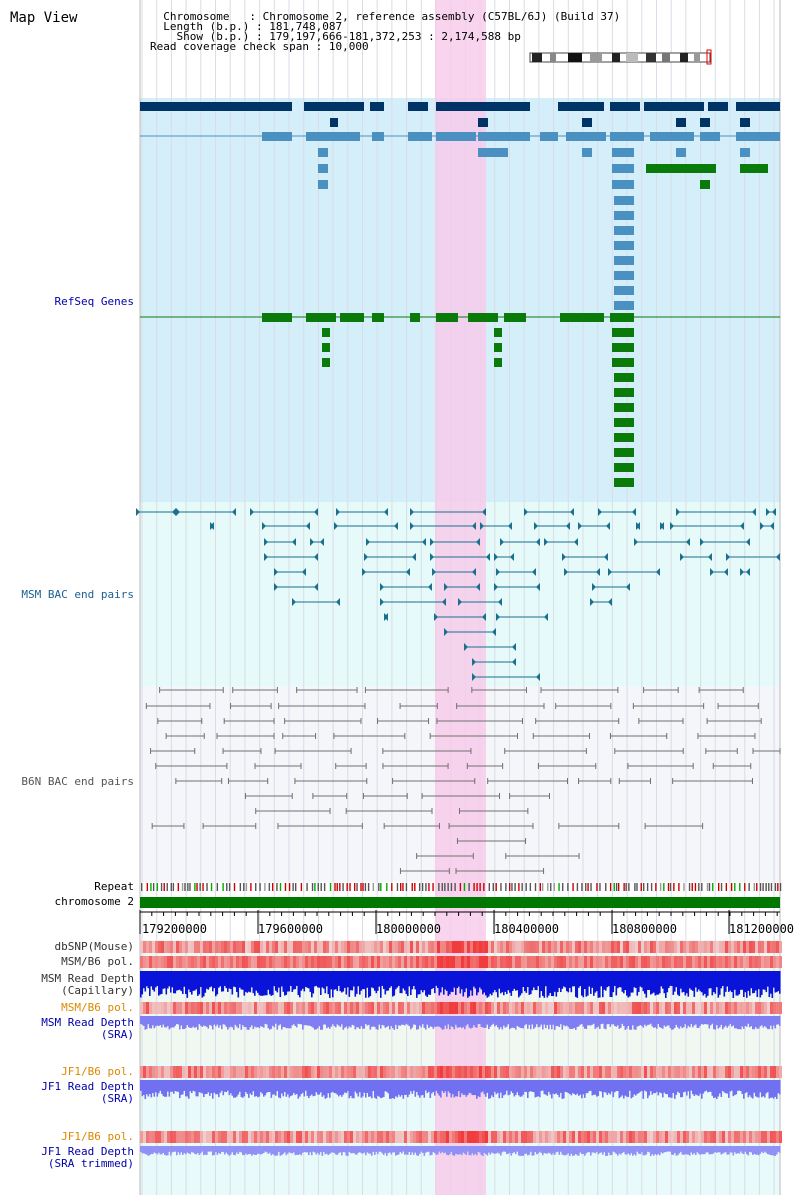 The height and width of the screenshot is (1195, 800). I want to click on chromosome-ideogram, so click(620, 57).